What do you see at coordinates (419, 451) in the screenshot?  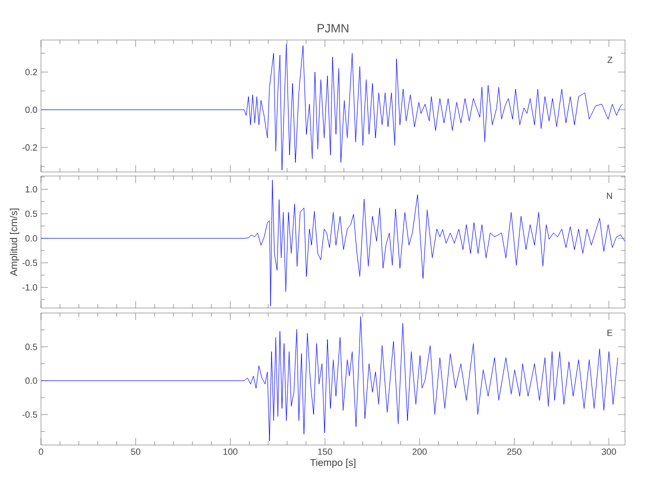 I see `x-tick-label: 200` at bounding box center [419, 451].